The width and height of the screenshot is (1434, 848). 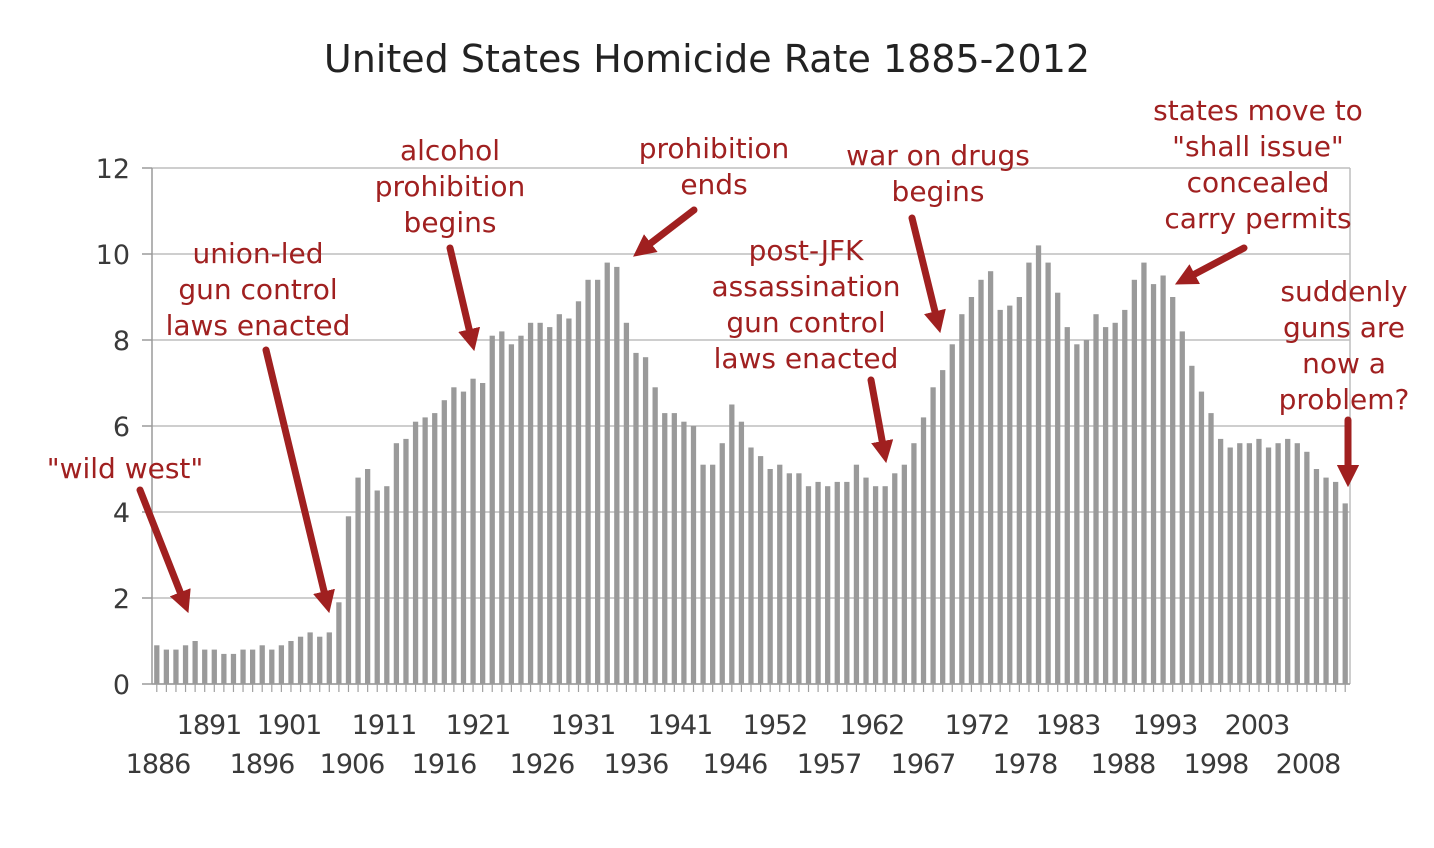 I want to click on x-tick-label: 1962, so click(x=872, y=725).